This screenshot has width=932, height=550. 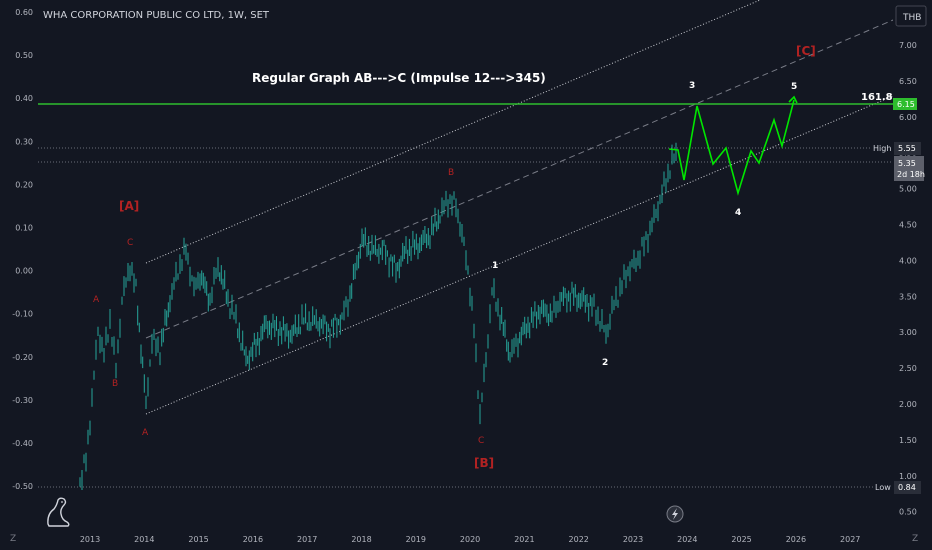 I want to click on wave-projection-path, so click(x=731, y=147).